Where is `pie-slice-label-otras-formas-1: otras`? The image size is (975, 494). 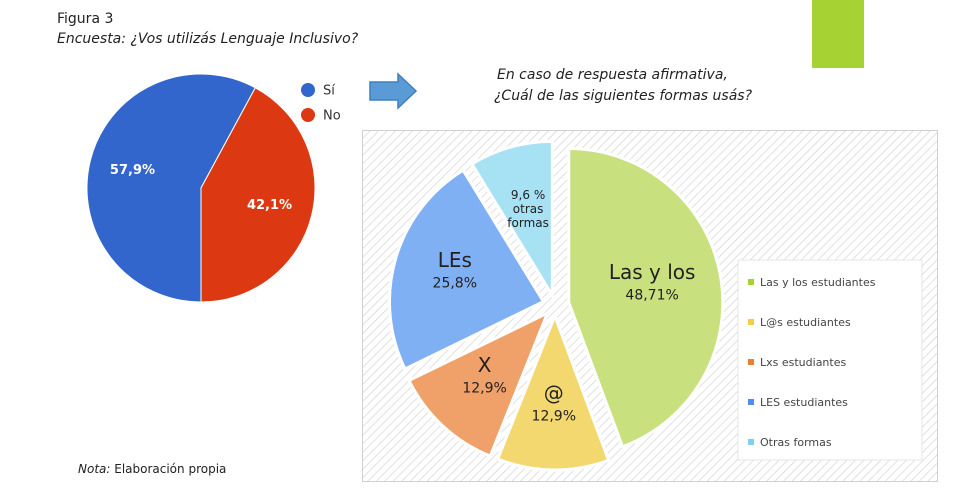 pie-slice-label-otras-formas-1: otras is located at coordinates (528, 209).